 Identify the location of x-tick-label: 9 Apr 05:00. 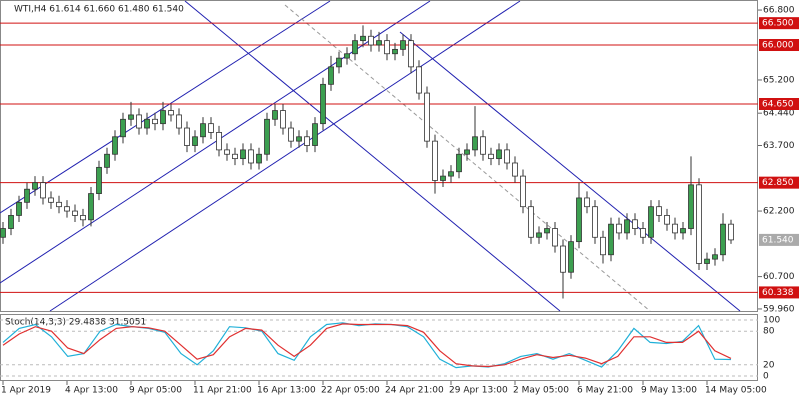
(155, 391).